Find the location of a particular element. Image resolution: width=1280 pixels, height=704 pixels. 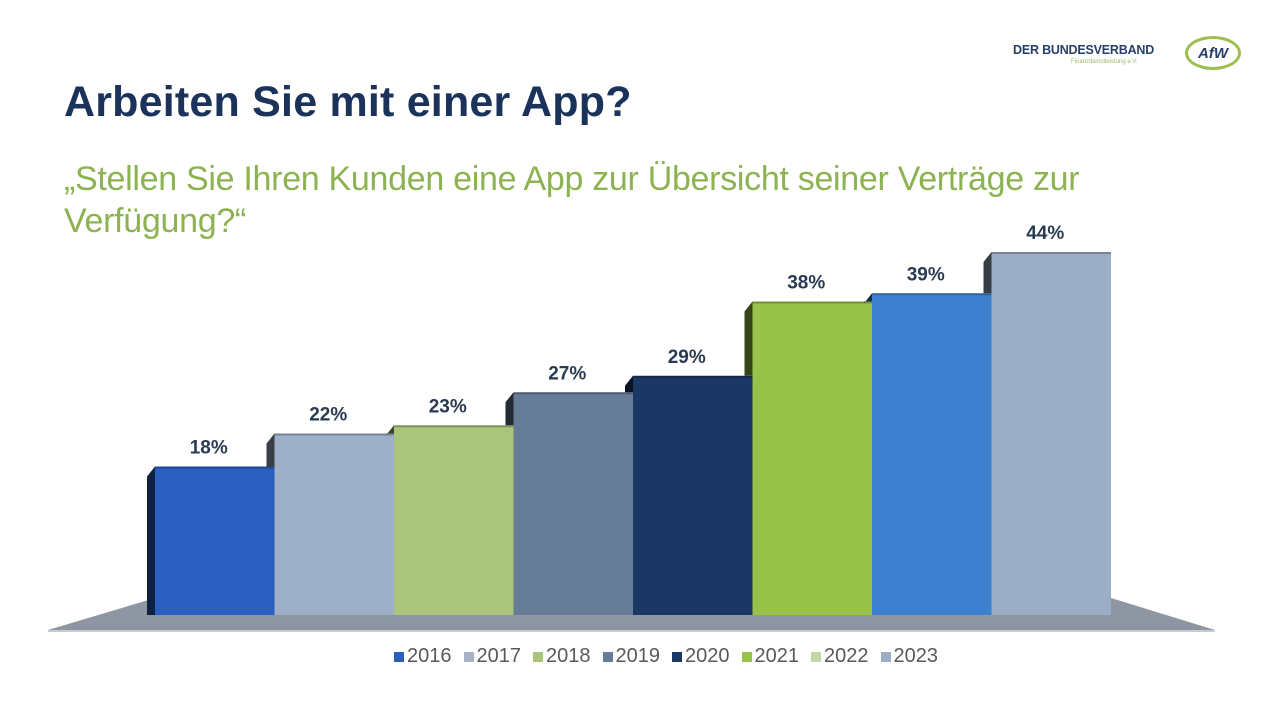

bar-2020 is located at coordinates (693, 496).